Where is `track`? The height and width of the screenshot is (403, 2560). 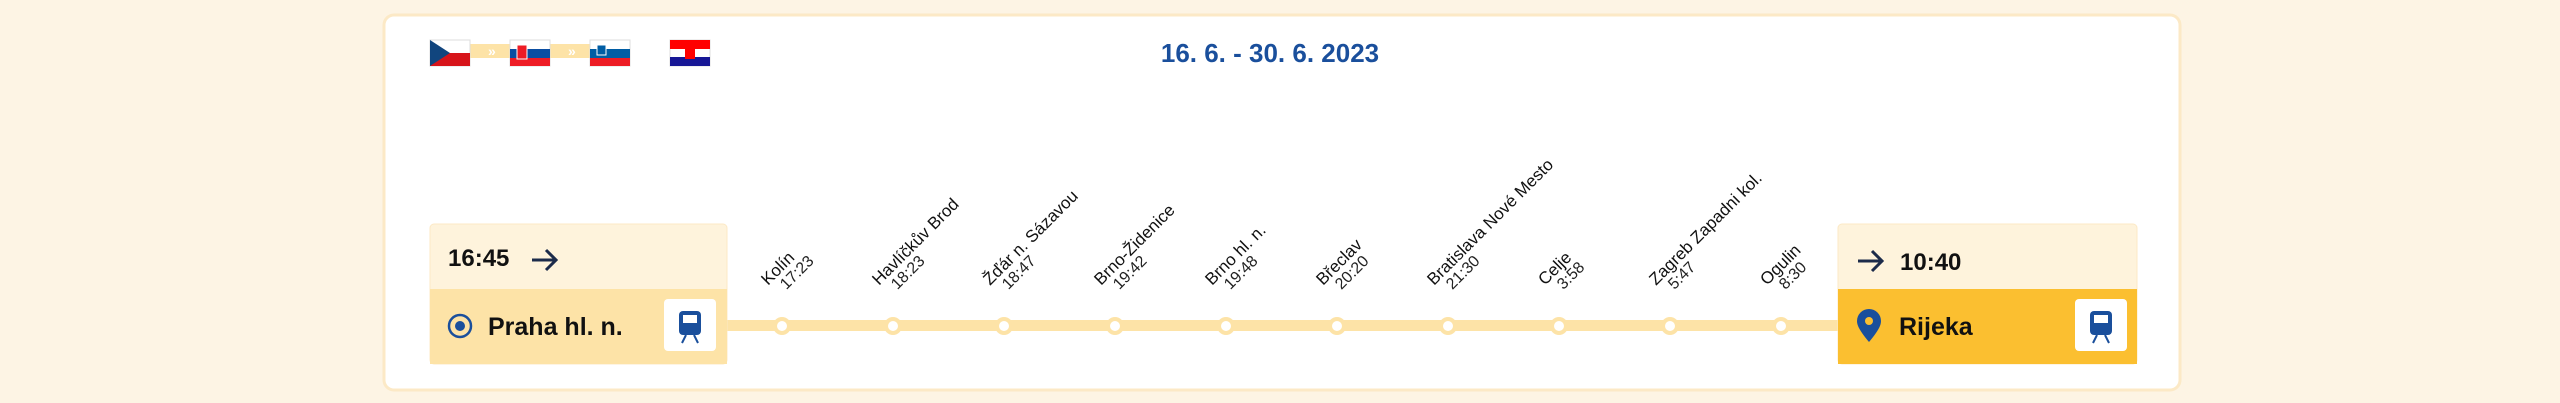
track is located at coordinates (1282, 325).